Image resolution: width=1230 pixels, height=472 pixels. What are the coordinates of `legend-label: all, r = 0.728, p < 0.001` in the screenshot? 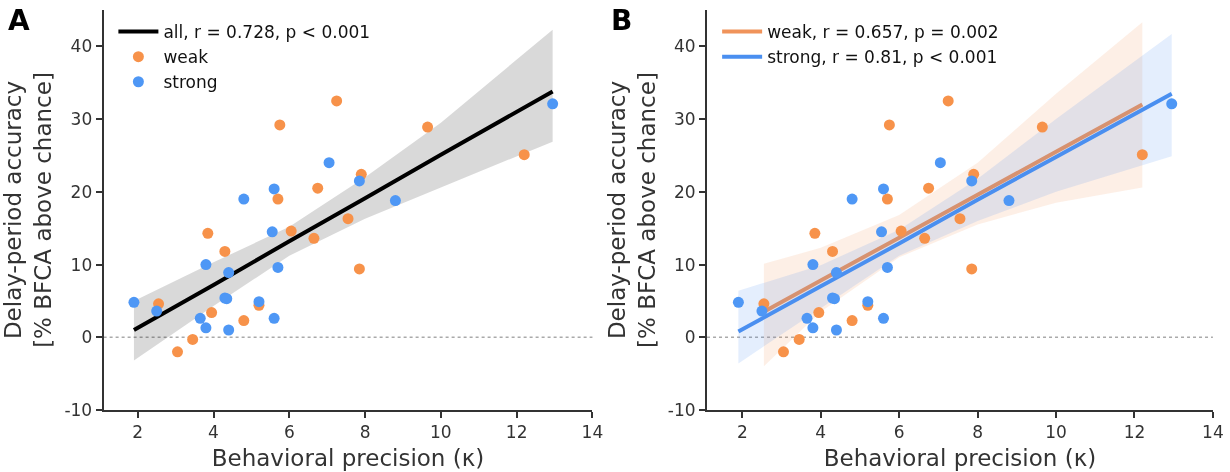 It's located at (267, 32).